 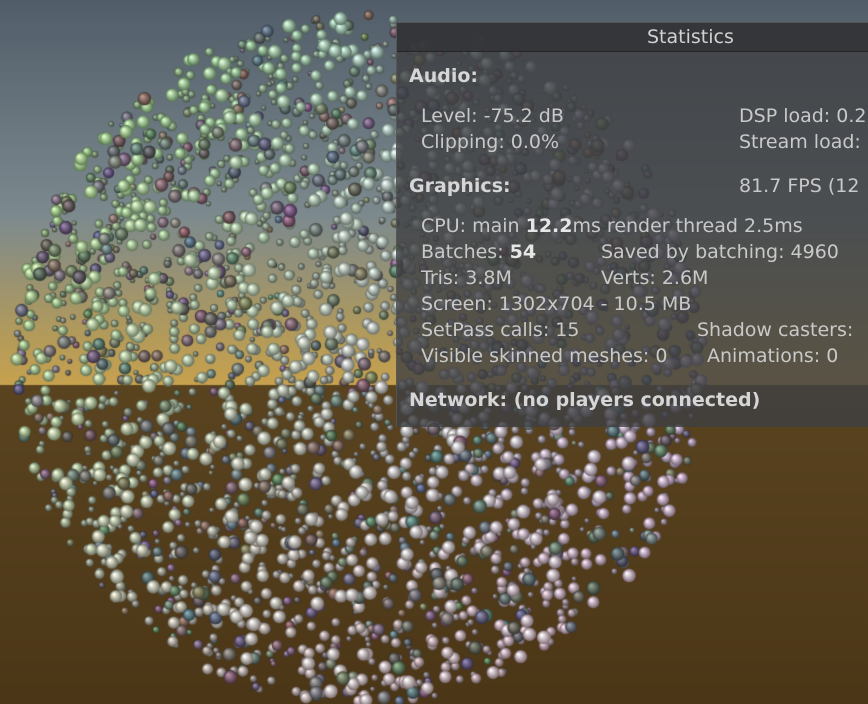 What do you see at coordinates (523, 252) in the screenshot?
I see `batches-value: 54` at bounding box center [523, 252].